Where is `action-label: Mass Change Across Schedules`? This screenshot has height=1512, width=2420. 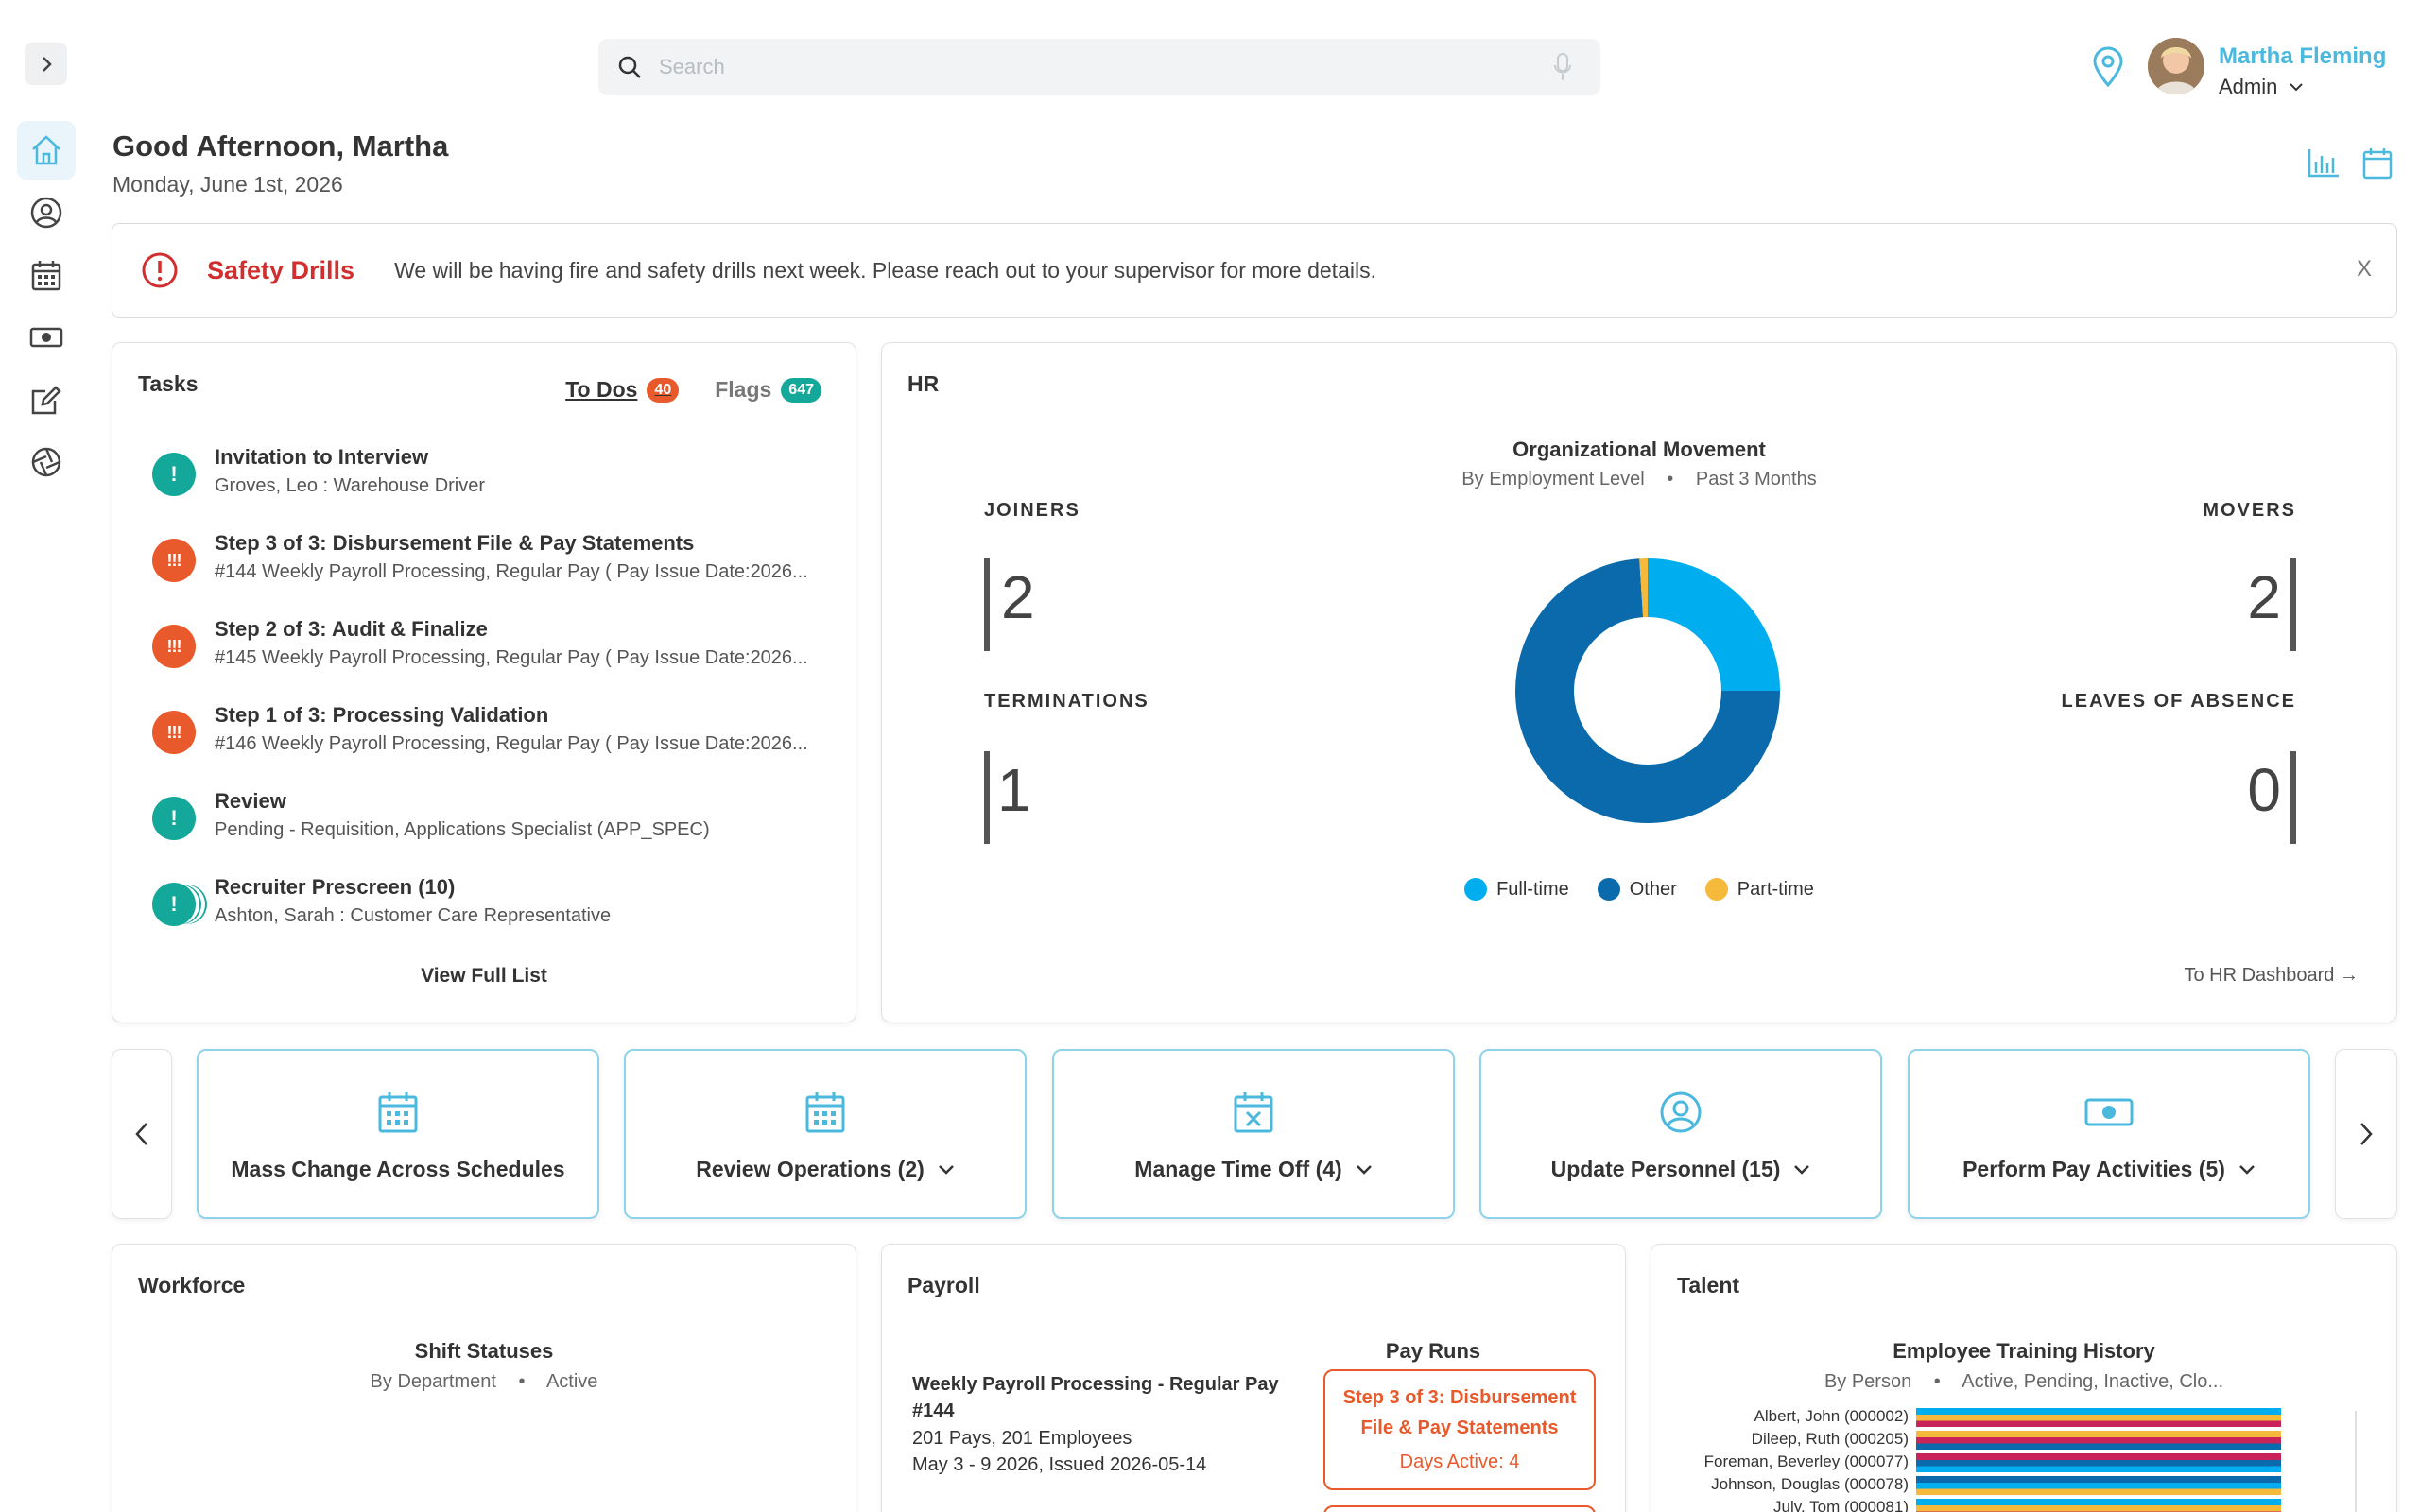
action-label: Mass Change Across Schedules is located at coordinates (398, 1169).